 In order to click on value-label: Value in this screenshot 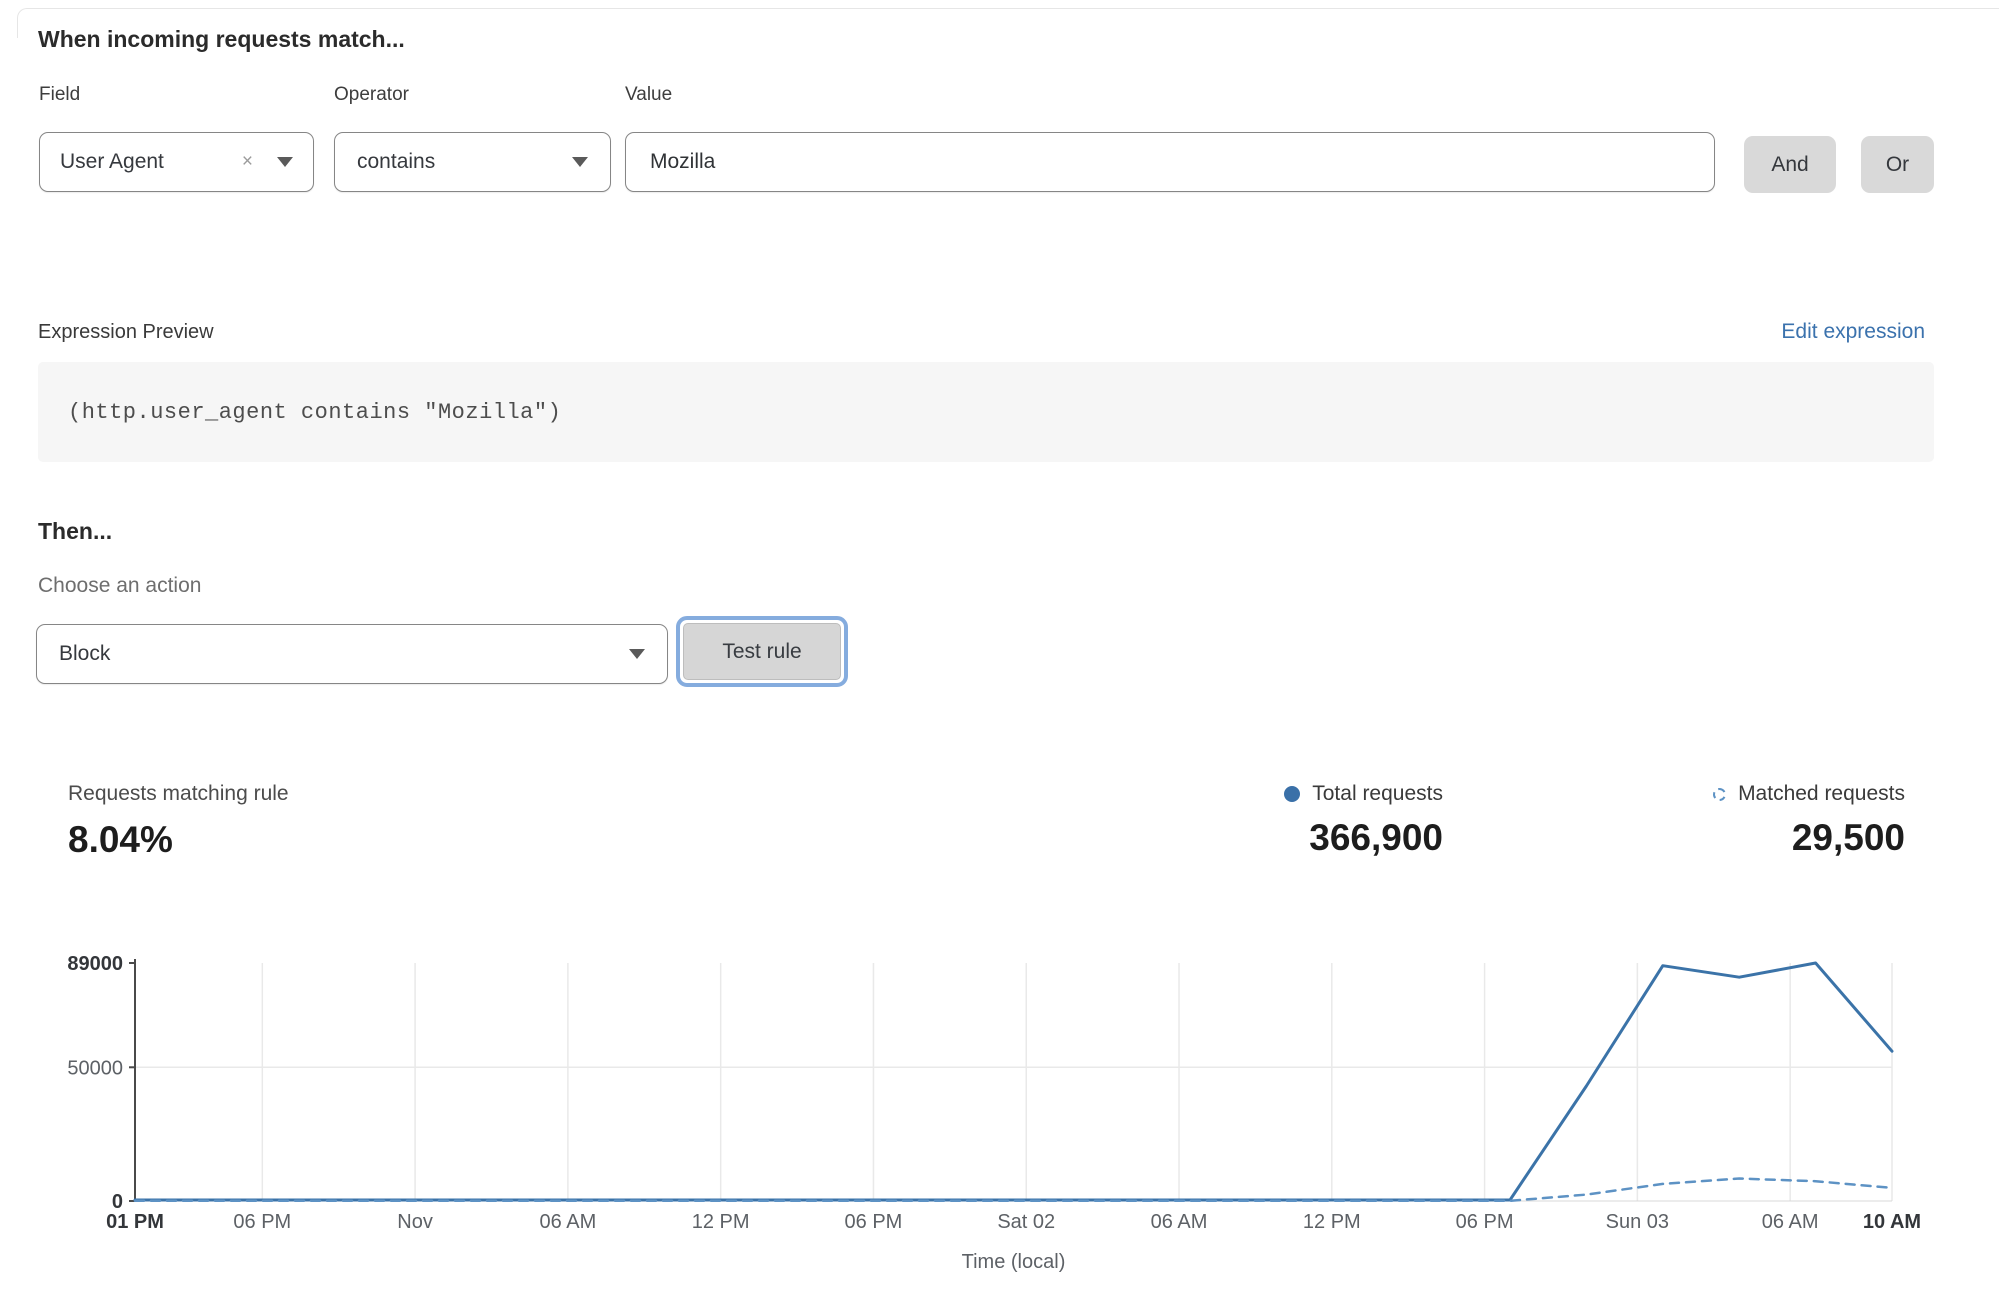, I will do `click(649, 94)`.